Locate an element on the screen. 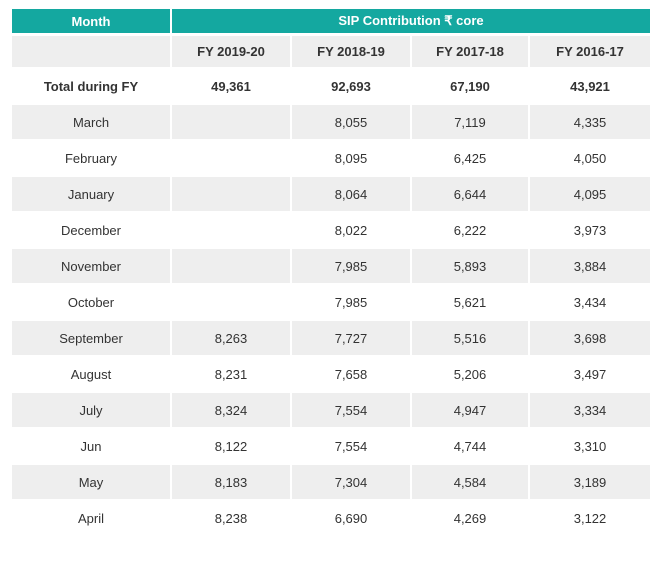  value-cell: 4,269 is located at coordinates (470, 518).